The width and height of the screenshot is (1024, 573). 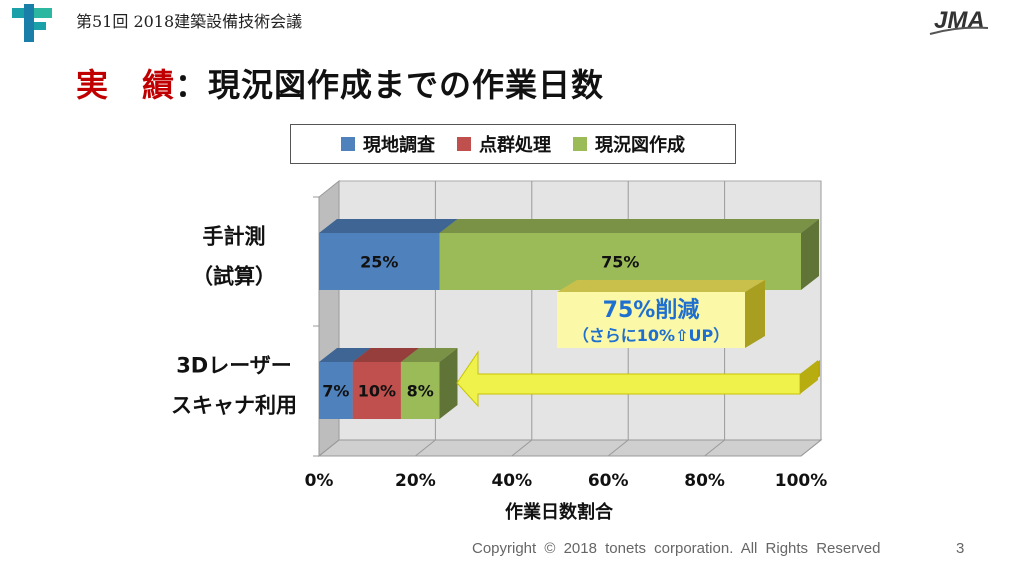 What do you see at coordinates (651, 335) in the screenshot?
I see `callout-subtext: （さらに10%⇧UP）` at bounding box center [651, 335].